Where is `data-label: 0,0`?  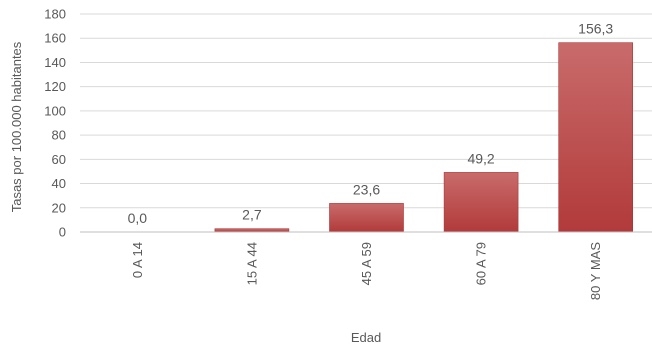 data-label: 0,0 is located at coordinates (138, 218).